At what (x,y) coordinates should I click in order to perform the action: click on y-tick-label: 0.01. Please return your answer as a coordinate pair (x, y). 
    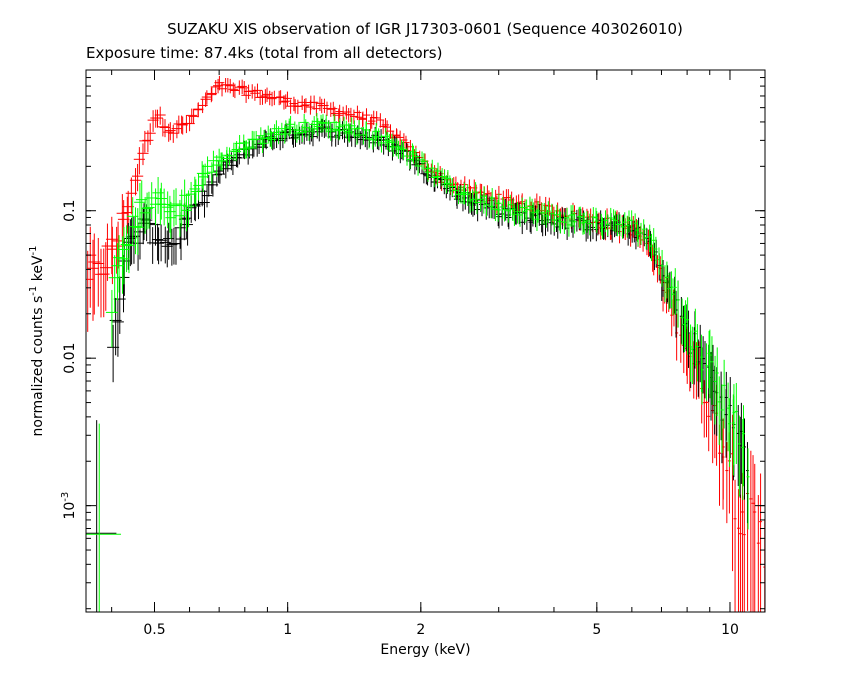
    Looking at the image, I should click on (70, 358).